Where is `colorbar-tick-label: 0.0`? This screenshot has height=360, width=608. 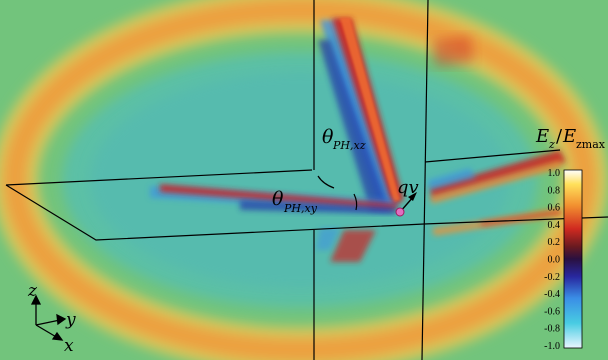 colorbar-tick-label: 0.0 is located at coordinates (554, 260).